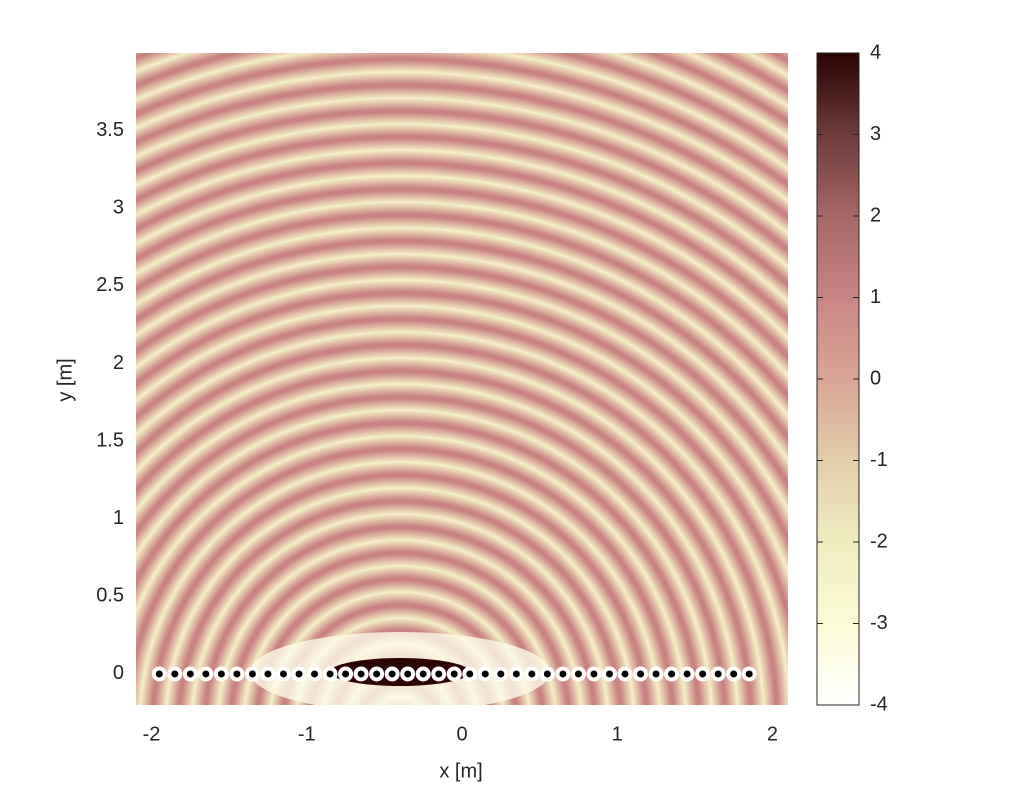  What do you see at coordinates (118, 673) in the screenshot?
I see `y-tick-label: 0` at bounding box center [118, 673].